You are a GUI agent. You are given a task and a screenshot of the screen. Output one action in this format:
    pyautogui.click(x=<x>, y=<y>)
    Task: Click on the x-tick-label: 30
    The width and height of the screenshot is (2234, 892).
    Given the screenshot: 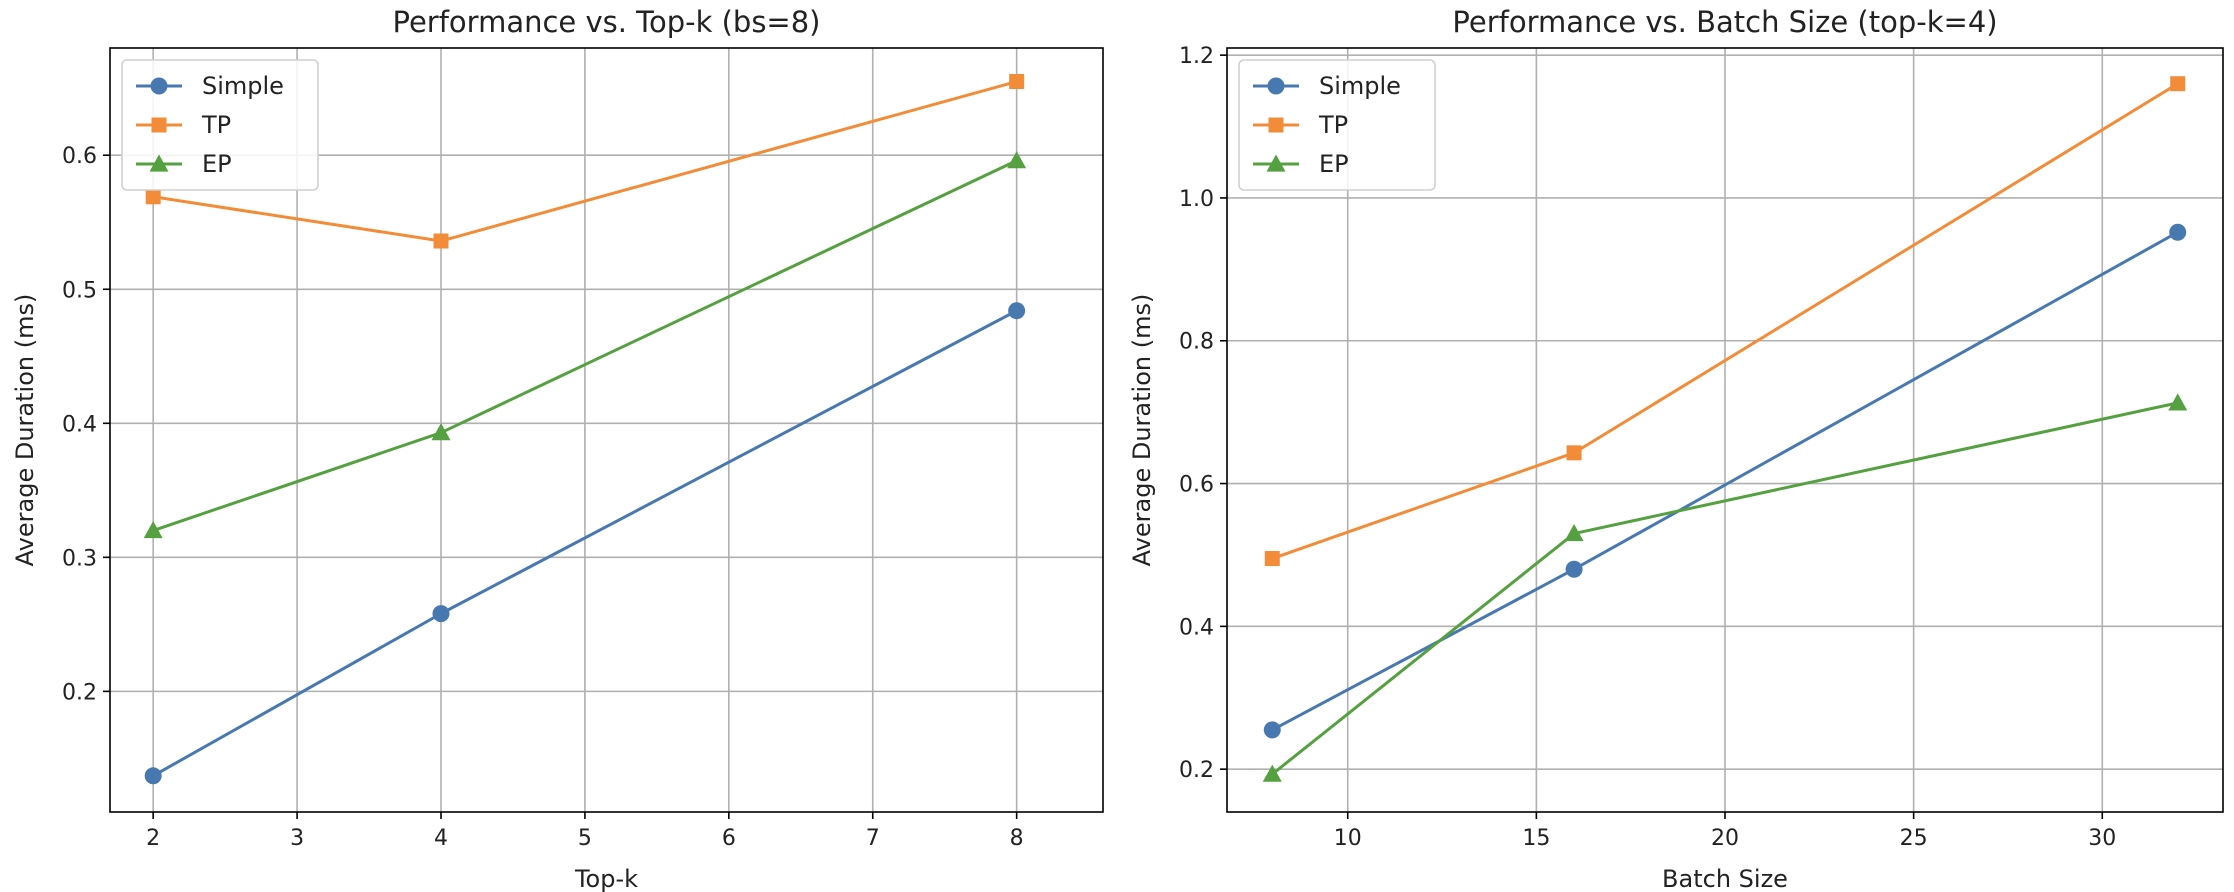 What is the action you would take?
    pyautogui.click(x=2102, y=838)
    